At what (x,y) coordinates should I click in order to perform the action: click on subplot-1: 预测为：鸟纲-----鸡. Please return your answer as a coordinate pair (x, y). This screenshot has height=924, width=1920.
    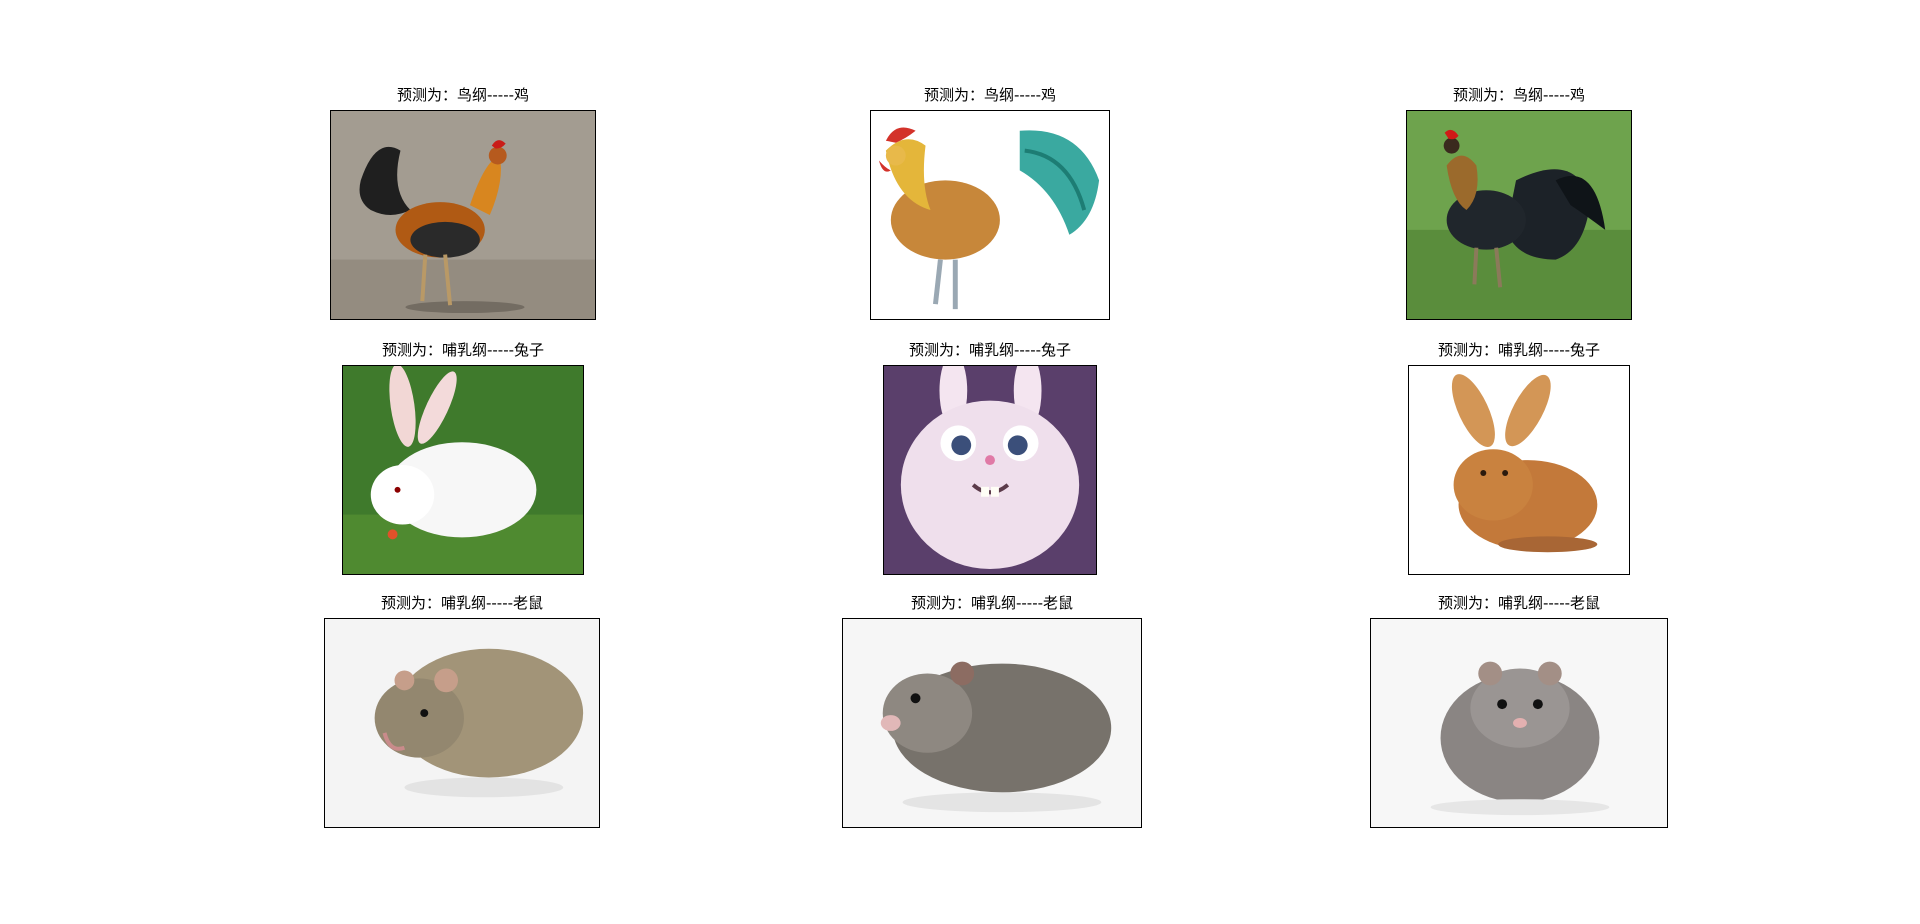
    Looking at the image, I should click on (463, 204).